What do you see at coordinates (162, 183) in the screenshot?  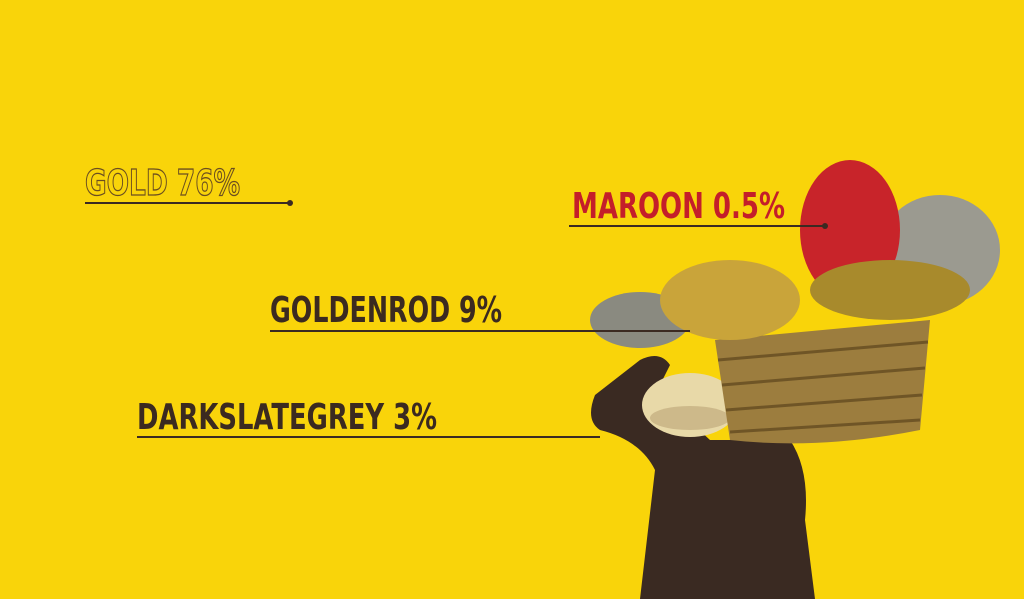 I see `color-label: GOLD 76%` at bounding box center [162, 183].